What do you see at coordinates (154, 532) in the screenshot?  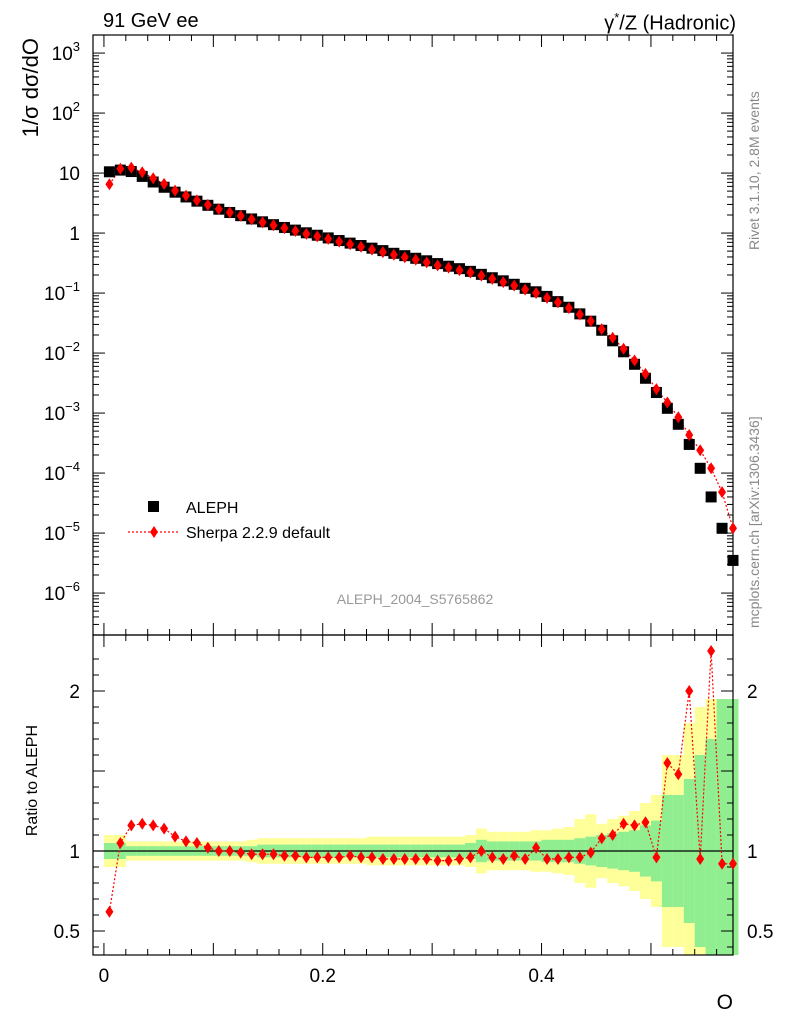 I see `legend-sherpa-marker` at bounding box center [154, 532].